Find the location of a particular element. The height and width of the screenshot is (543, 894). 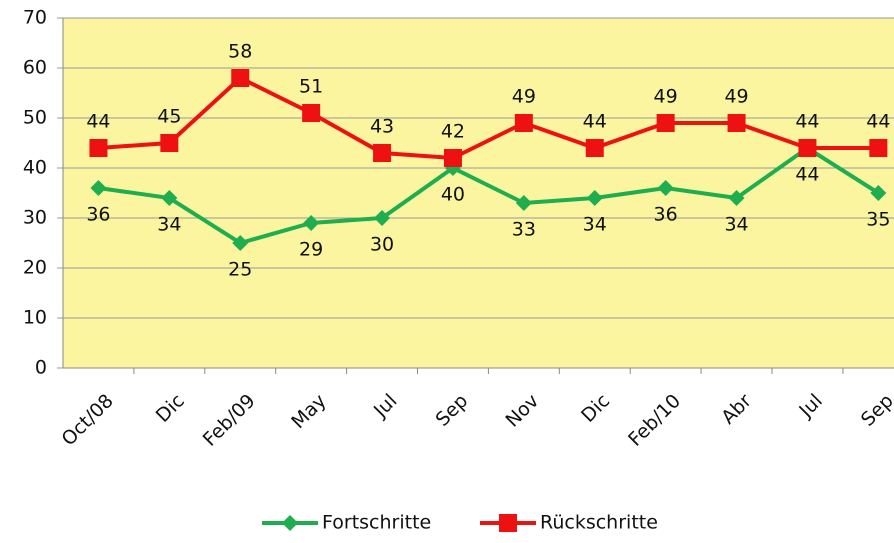

series-line is located at coordinates (488, 118).